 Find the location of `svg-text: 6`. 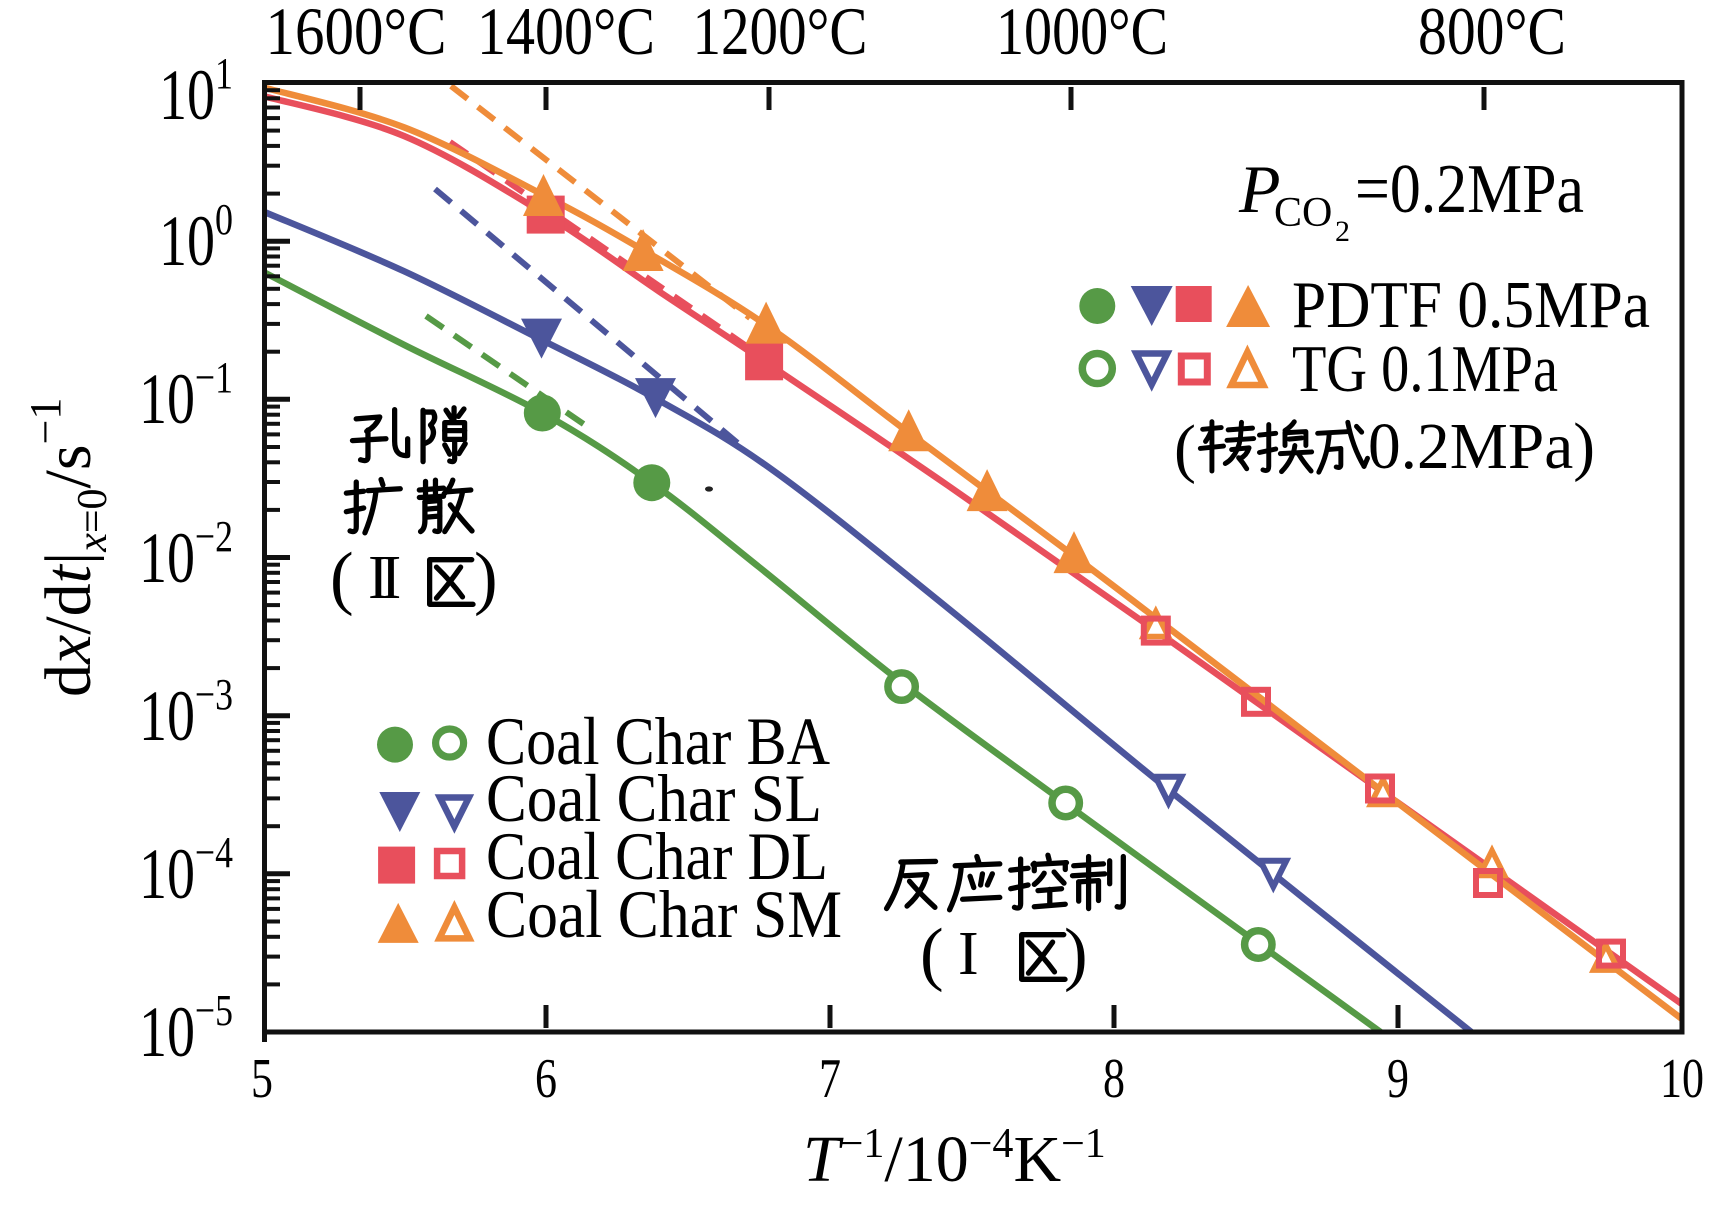

svg-text: 6 is located at coordinates (546, 1079).